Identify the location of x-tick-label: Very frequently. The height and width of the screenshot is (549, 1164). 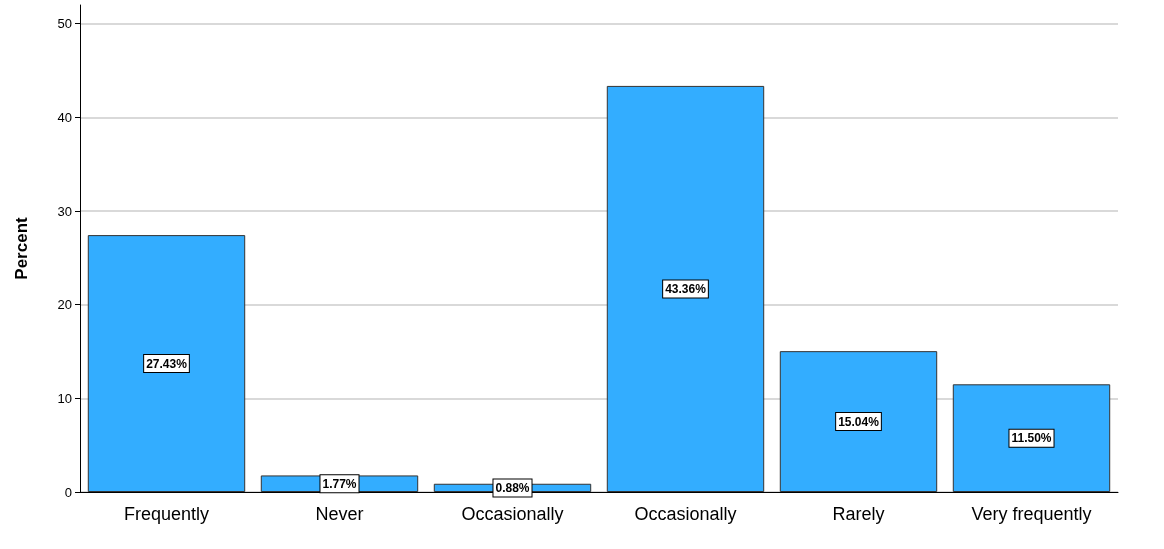
(1031, 514).